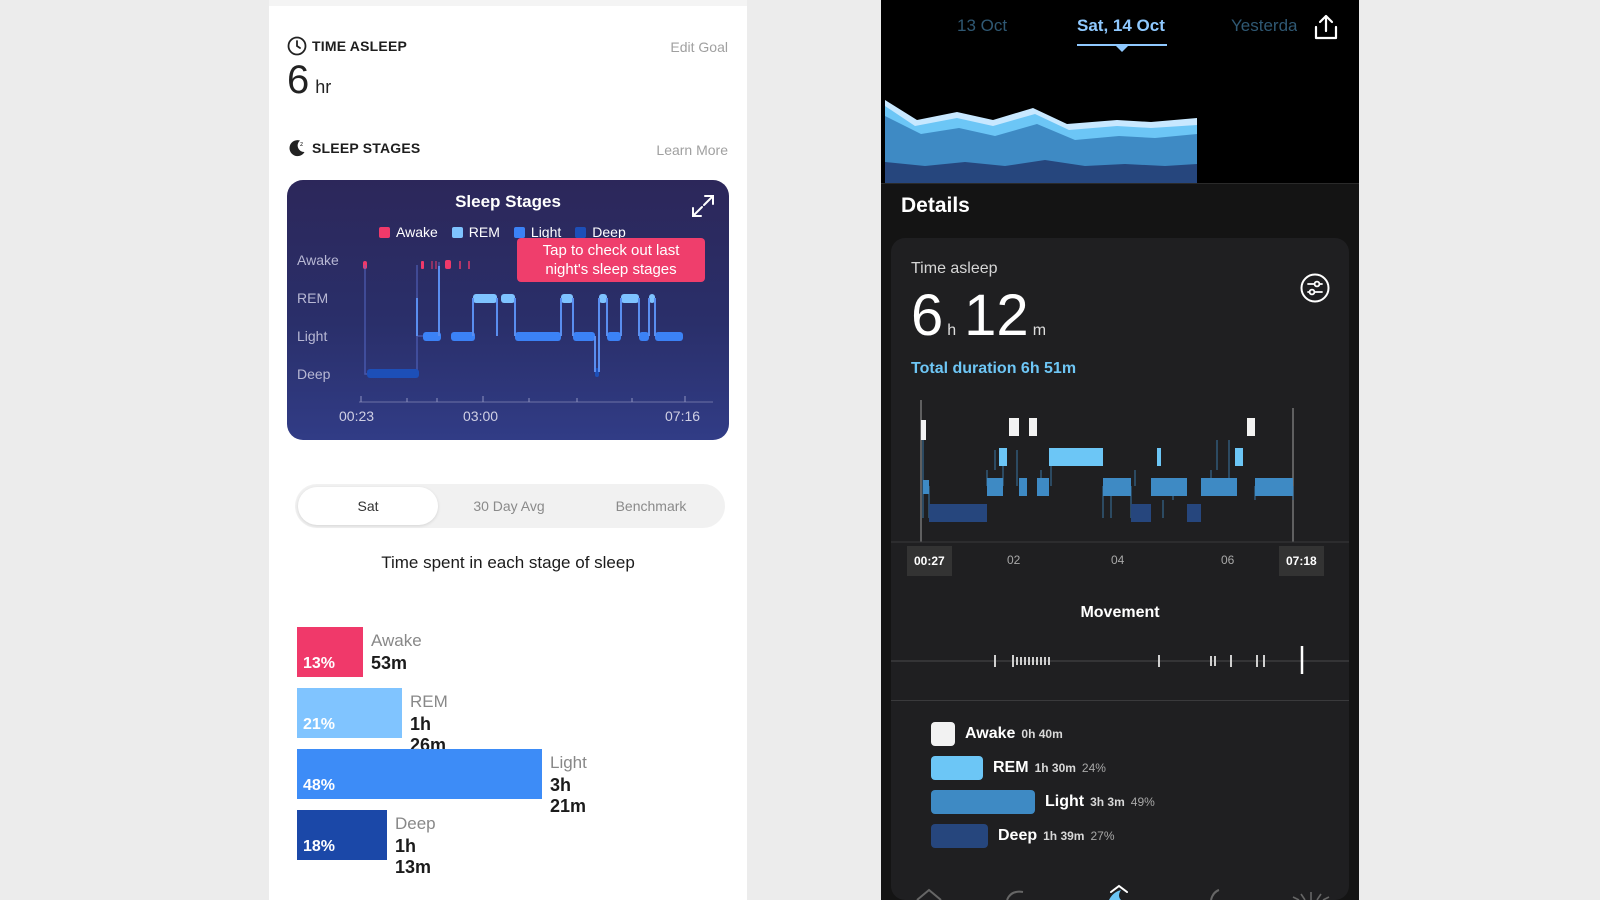 This screenshot has height=900, width=1600. Describe the element at coordinates (319, 663) in the screenshot. I see `stage-bar-awake-pct: 13%` at that location.